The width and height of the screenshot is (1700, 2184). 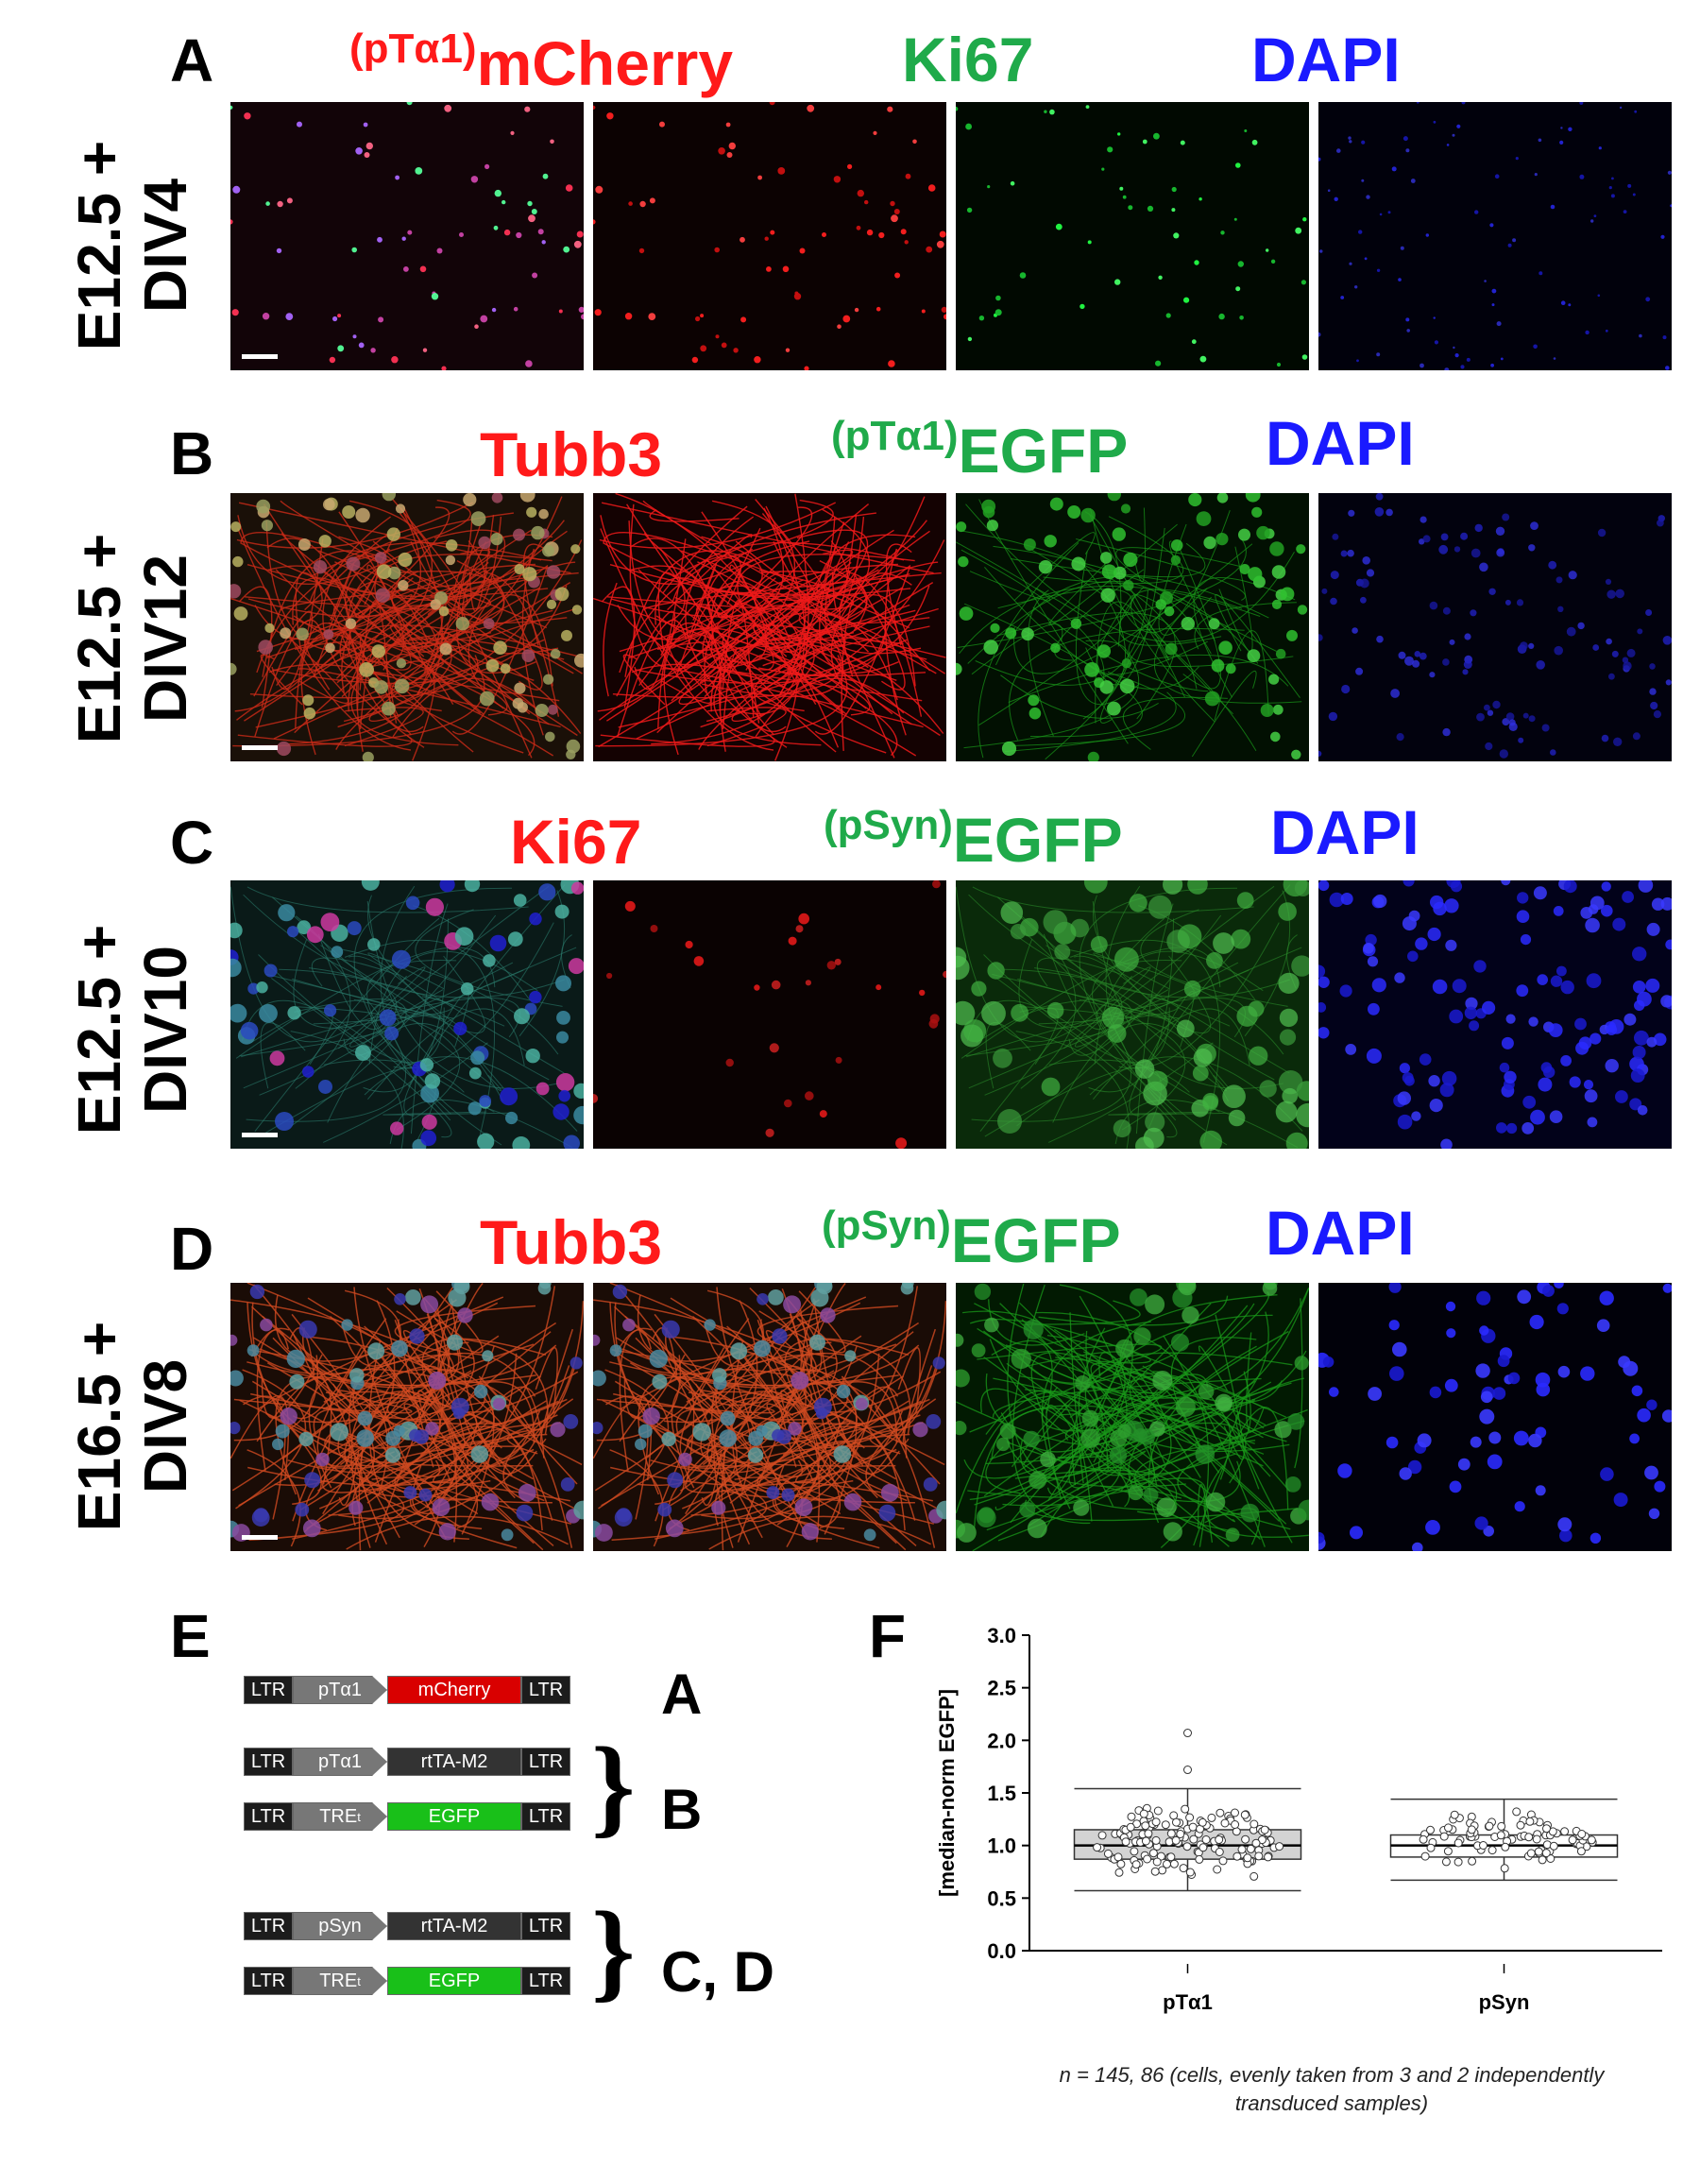 I want to click on micrograph-c-dapi-svg, so click(x=1495, y=1014).